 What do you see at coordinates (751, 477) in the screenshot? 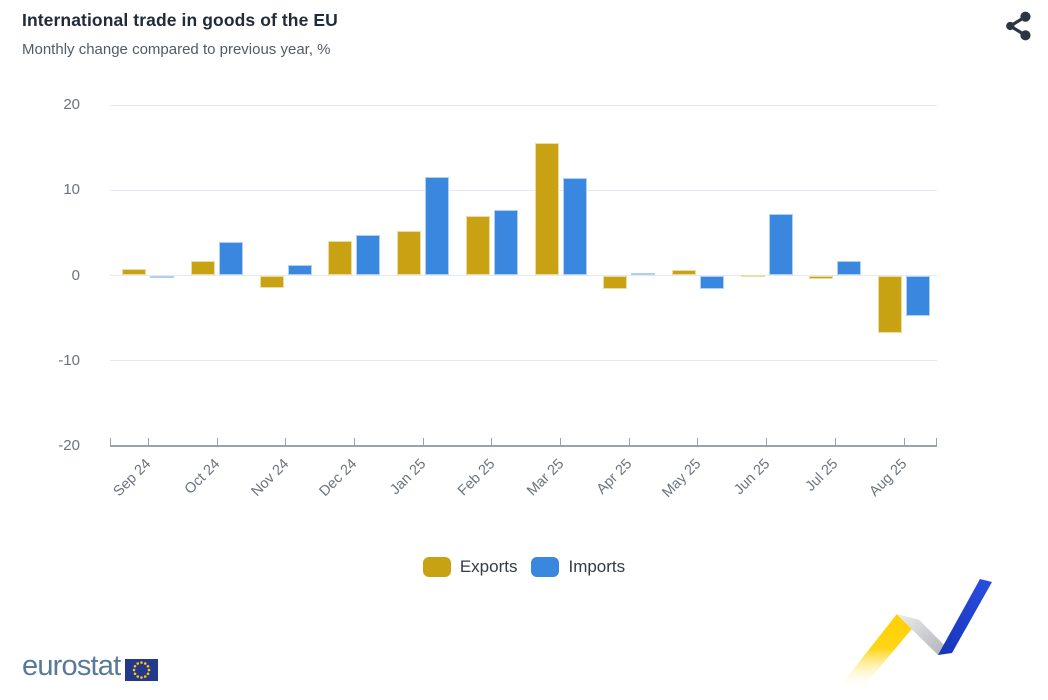
I see `x-axis-label: Jun 25` at bounding box center [751, 477].